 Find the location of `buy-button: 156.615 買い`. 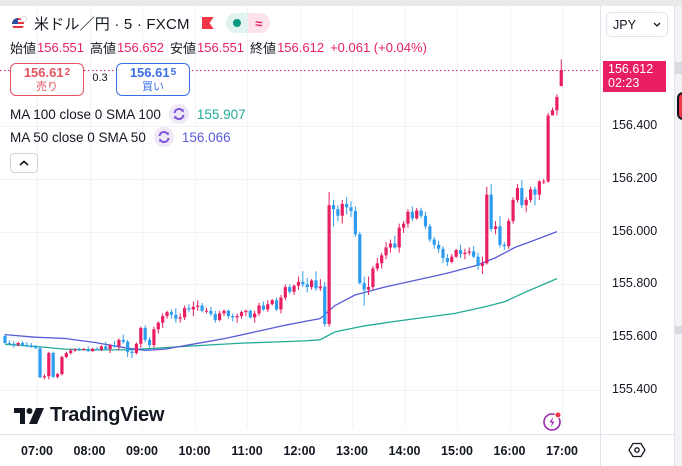

buy-button: 156.615 買い is located at coordinates (153, 79).